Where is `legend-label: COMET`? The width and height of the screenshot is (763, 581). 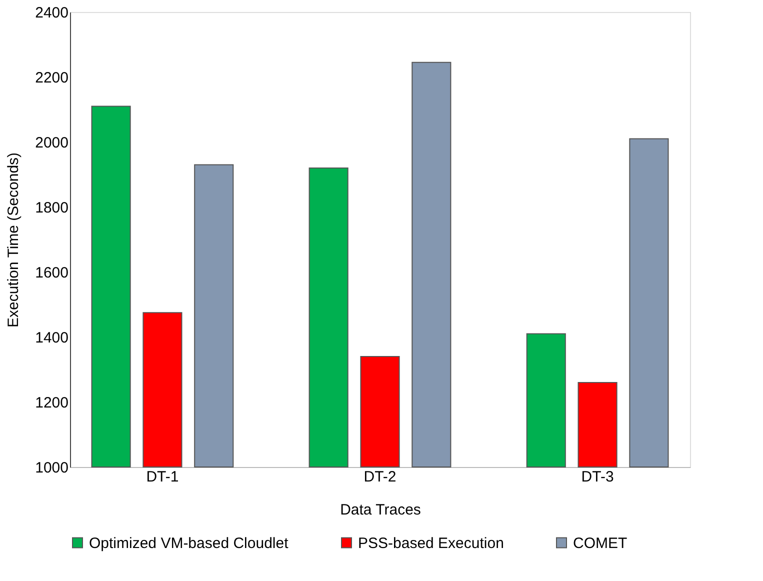 legend-label: COMET is located at coordinates (600, 543).